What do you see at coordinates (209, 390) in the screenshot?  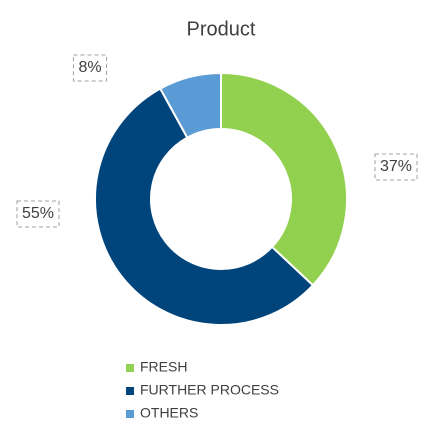 I see `legend-label: FURTHER PROCESS` at bounding box center [209, 390].